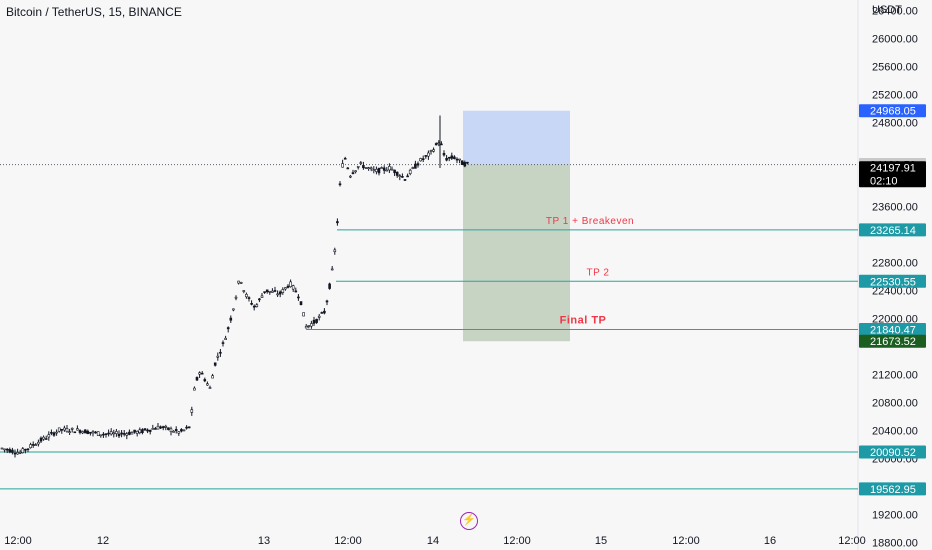 This screenshot has height=550, width=932. I want to click on last-price-tag-countdown: 02:10, so click(884, 182).